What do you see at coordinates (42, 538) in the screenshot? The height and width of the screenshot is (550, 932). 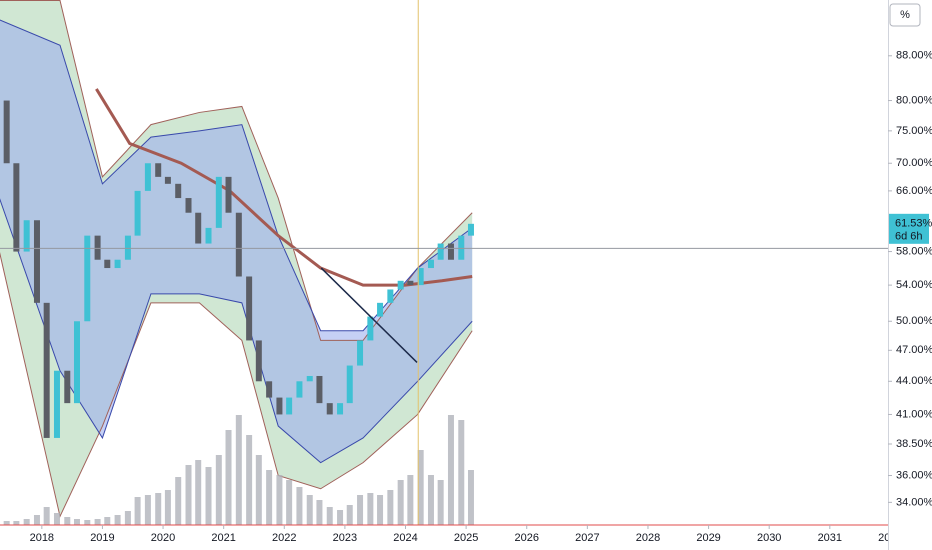 I see `x-tick-label: 2018` at bounding box center [42, 538].